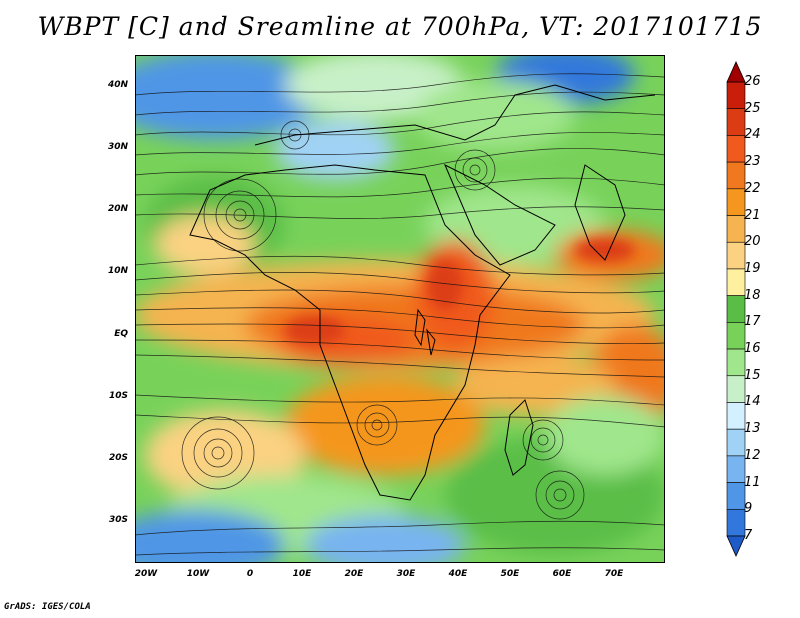 The height and width of the screenshot is (618, 800). Describe the element at coordinates (752, 429) in the screenshot. I see `colorbar-label: 13` at that location.